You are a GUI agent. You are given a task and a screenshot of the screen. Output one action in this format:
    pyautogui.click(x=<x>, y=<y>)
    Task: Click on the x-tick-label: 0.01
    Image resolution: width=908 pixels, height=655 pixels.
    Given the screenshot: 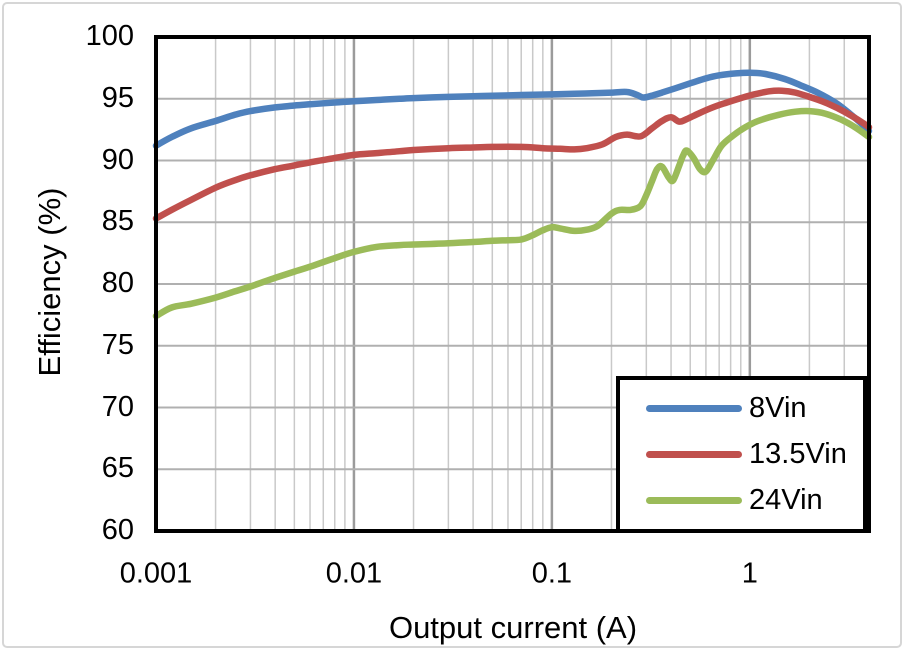 What is the action you would take?
    pyautogui.click(x=354, y=573)
    